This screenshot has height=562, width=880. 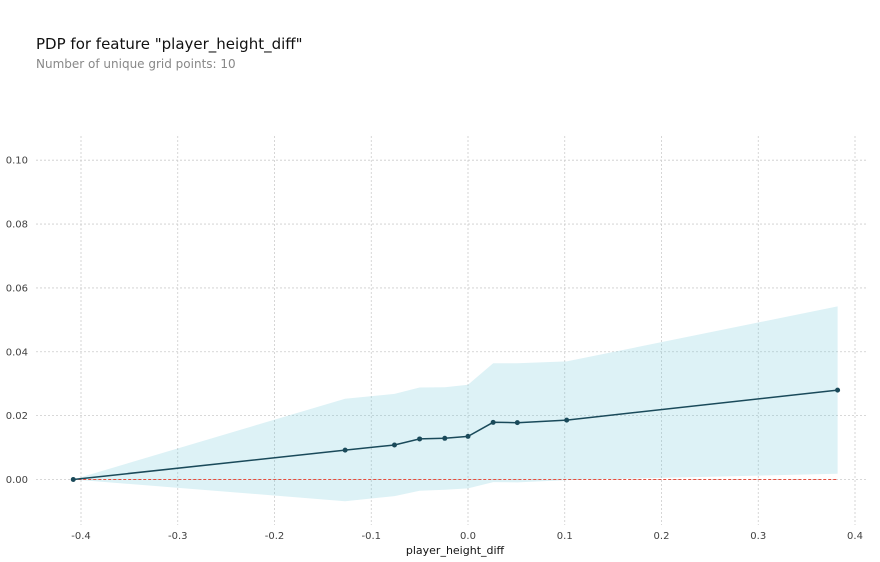 I want to click on chart-subtitle: Number of unique grid points: 10, so click(x=136, y=64).